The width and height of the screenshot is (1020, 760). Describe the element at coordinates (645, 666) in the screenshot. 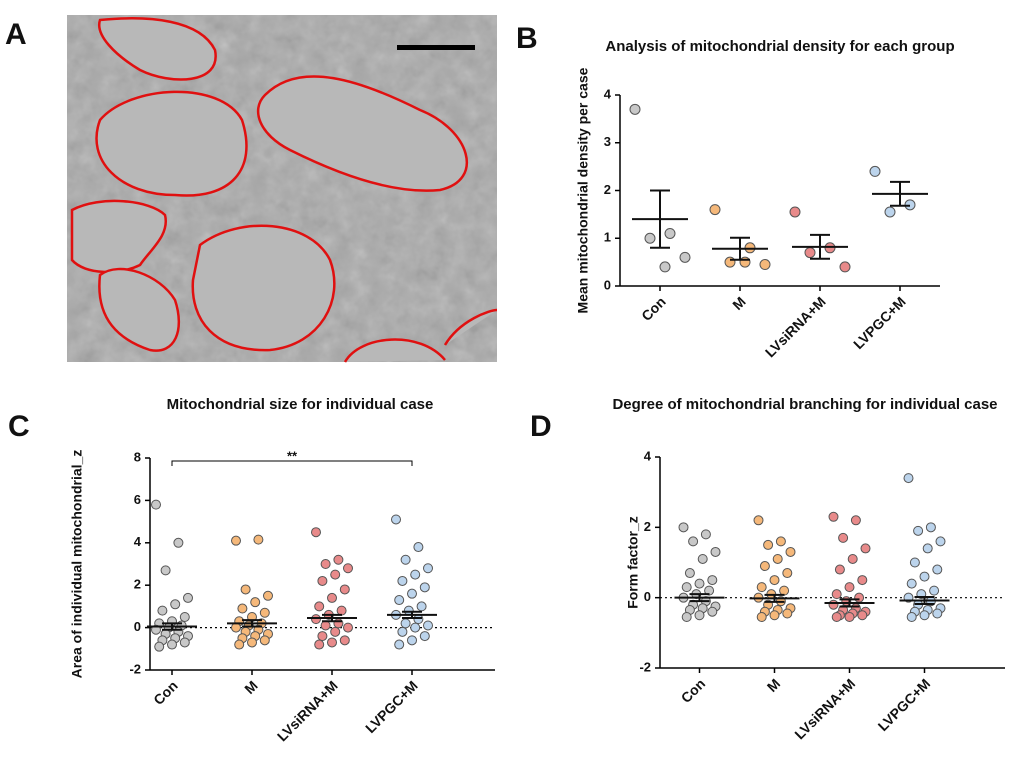

I see `y-tick-label: -2` at that location.